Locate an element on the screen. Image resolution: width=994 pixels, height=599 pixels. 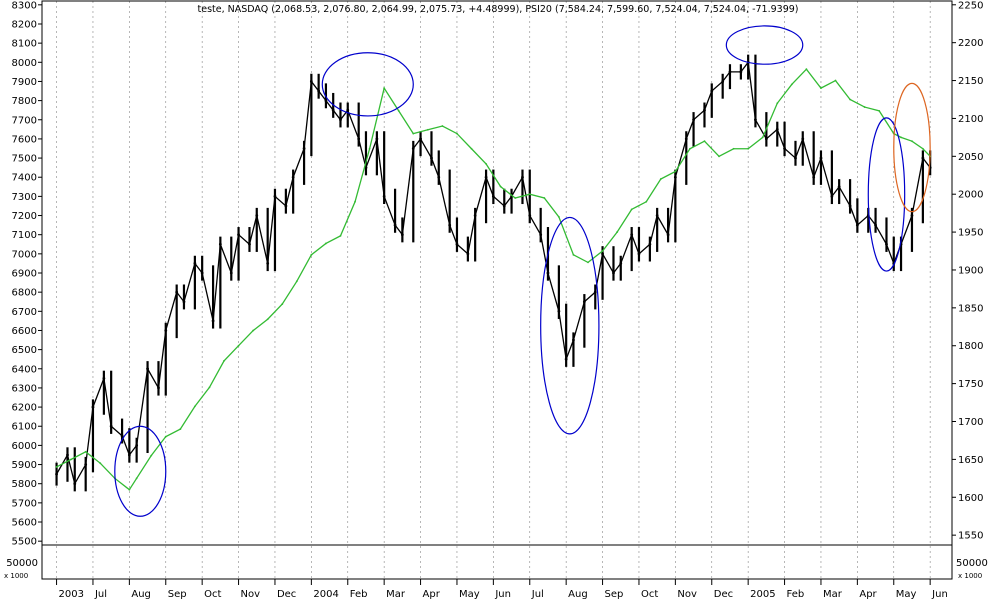
left-tick-label: 7000 is located at coordinates (24, 254).